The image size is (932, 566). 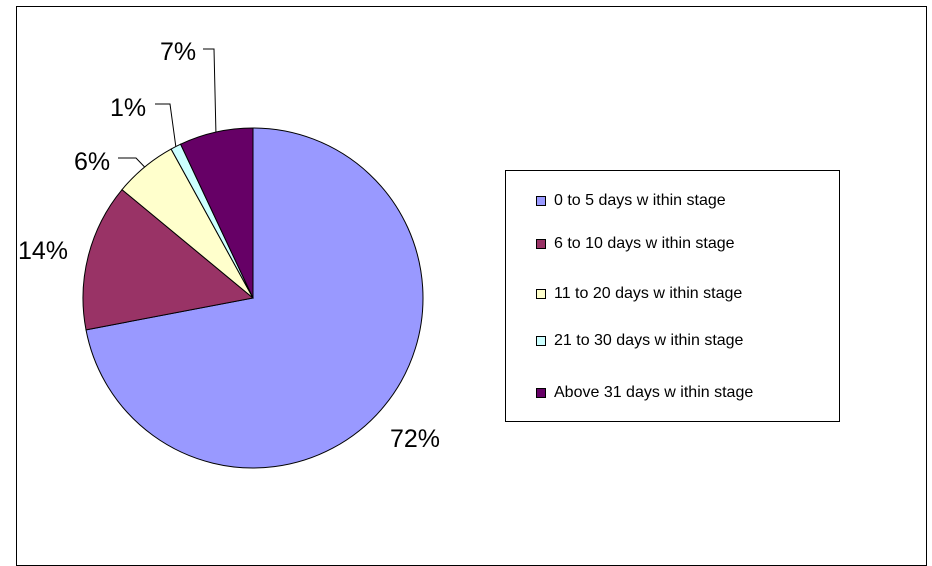 I want to click on legend-item-2: 11 to 20 days w ithin stage, so click(x=639, y=294).